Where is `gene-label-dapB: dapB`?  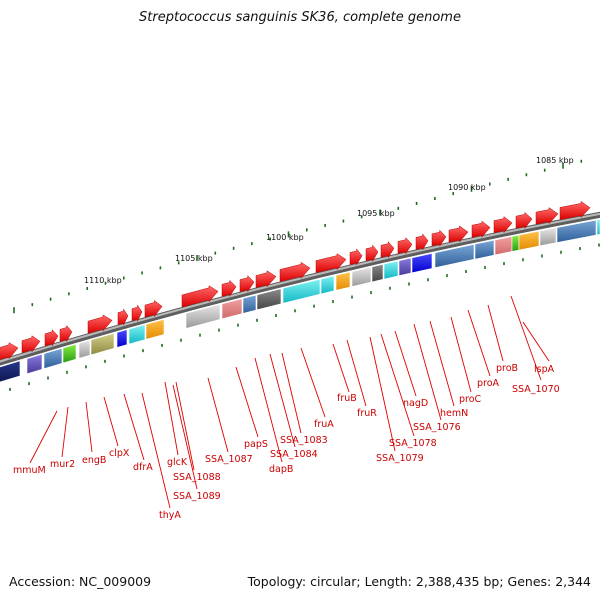 gene-label-dapB: dapB is located at coordinates (281, 469).